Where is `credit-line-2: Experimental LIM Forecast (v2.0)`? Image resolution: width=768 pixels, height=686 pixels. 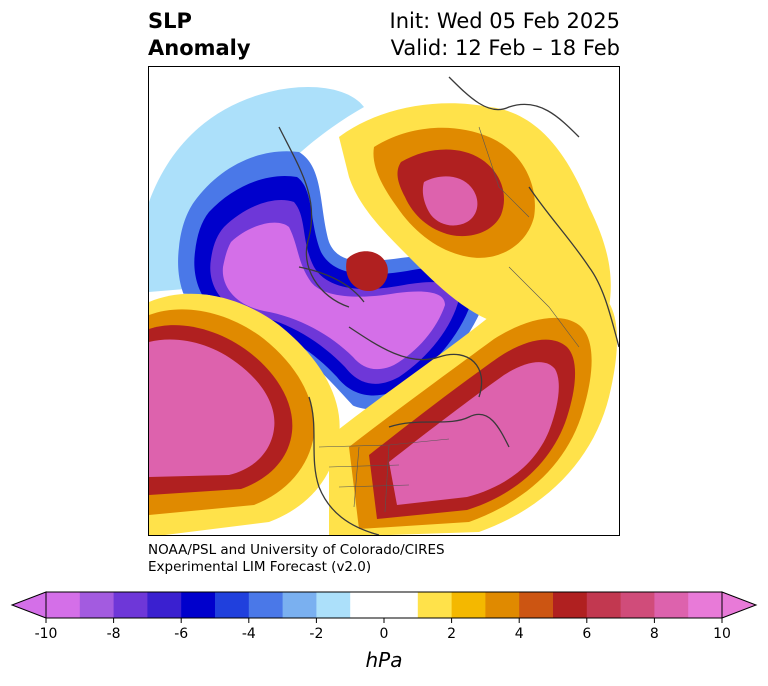 credit-line-2: Experimental LIM Forecast (v2.0) is located at coordinates (260, 567).